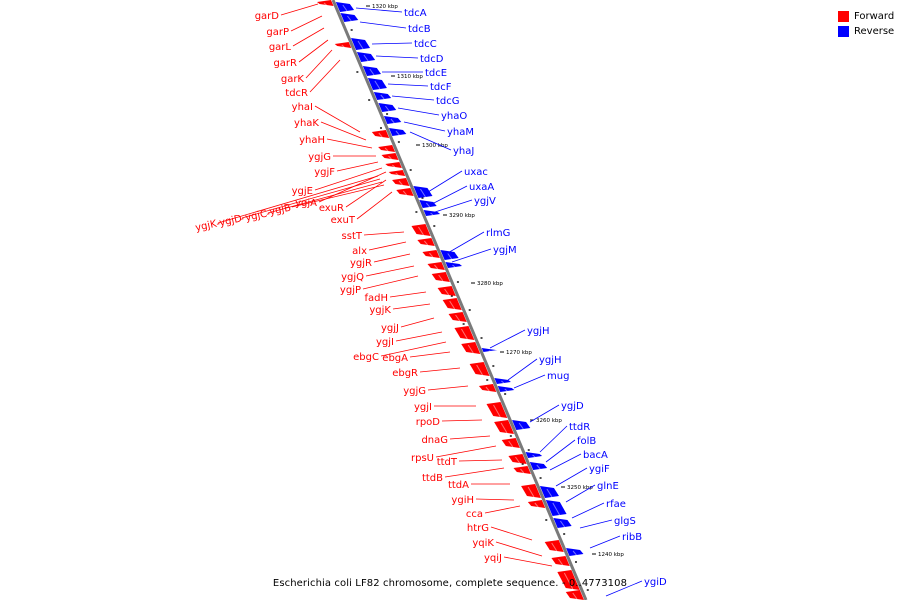 The width and height of the screenshot is (900, 600). I want to click on forward-gene-label: ygjR, so click(361, 263).